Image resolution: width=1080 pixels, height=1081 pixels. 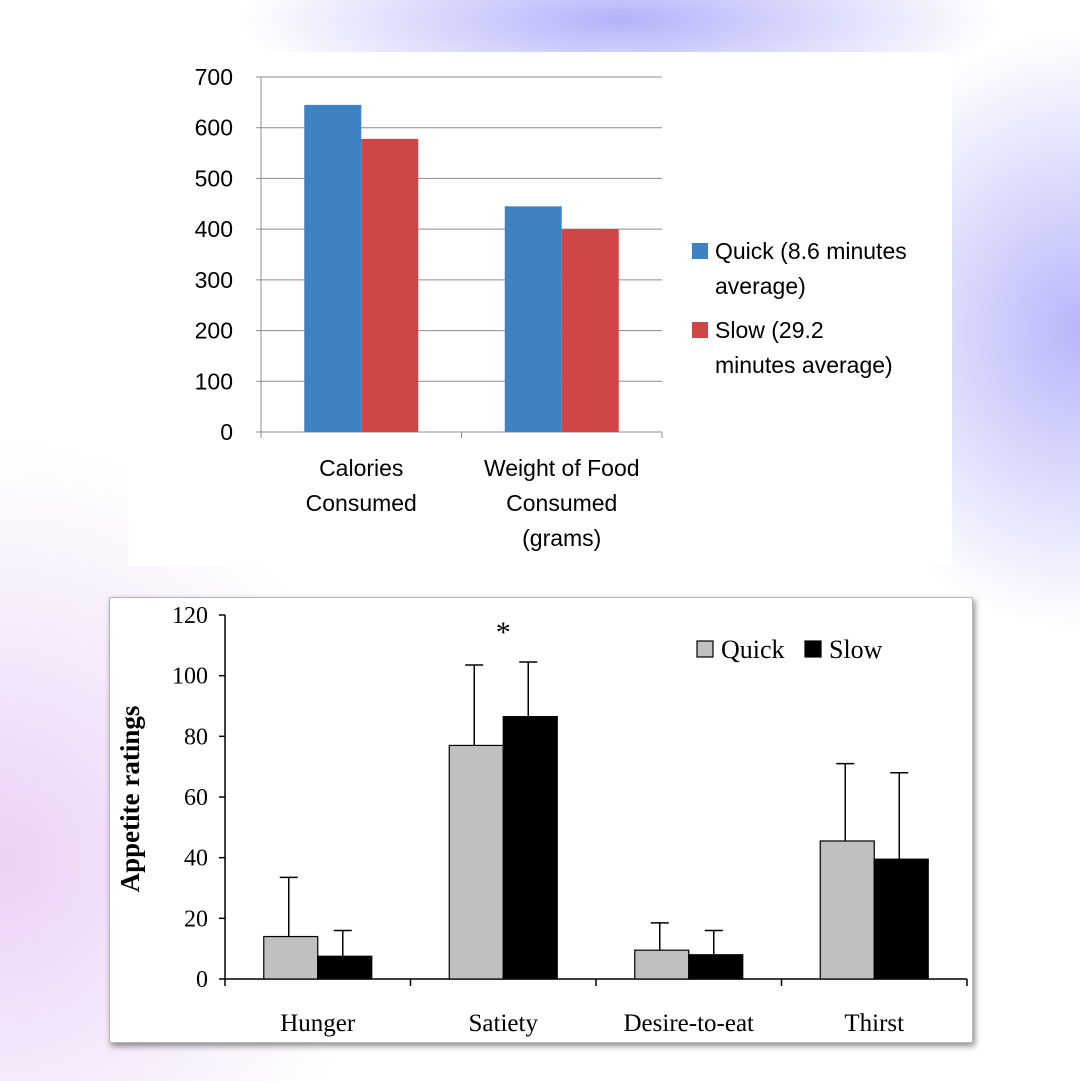 What do you see at coordinates (562, 468) in the screenshot?
I see `x-category-label: Weight of Food` at bounding box center [562, 468].